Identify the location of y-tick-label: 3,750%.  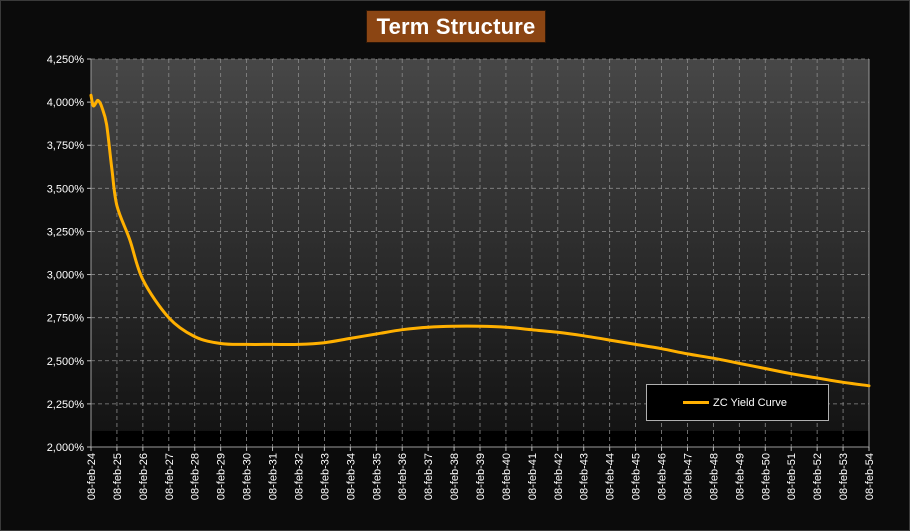
(66, 146).